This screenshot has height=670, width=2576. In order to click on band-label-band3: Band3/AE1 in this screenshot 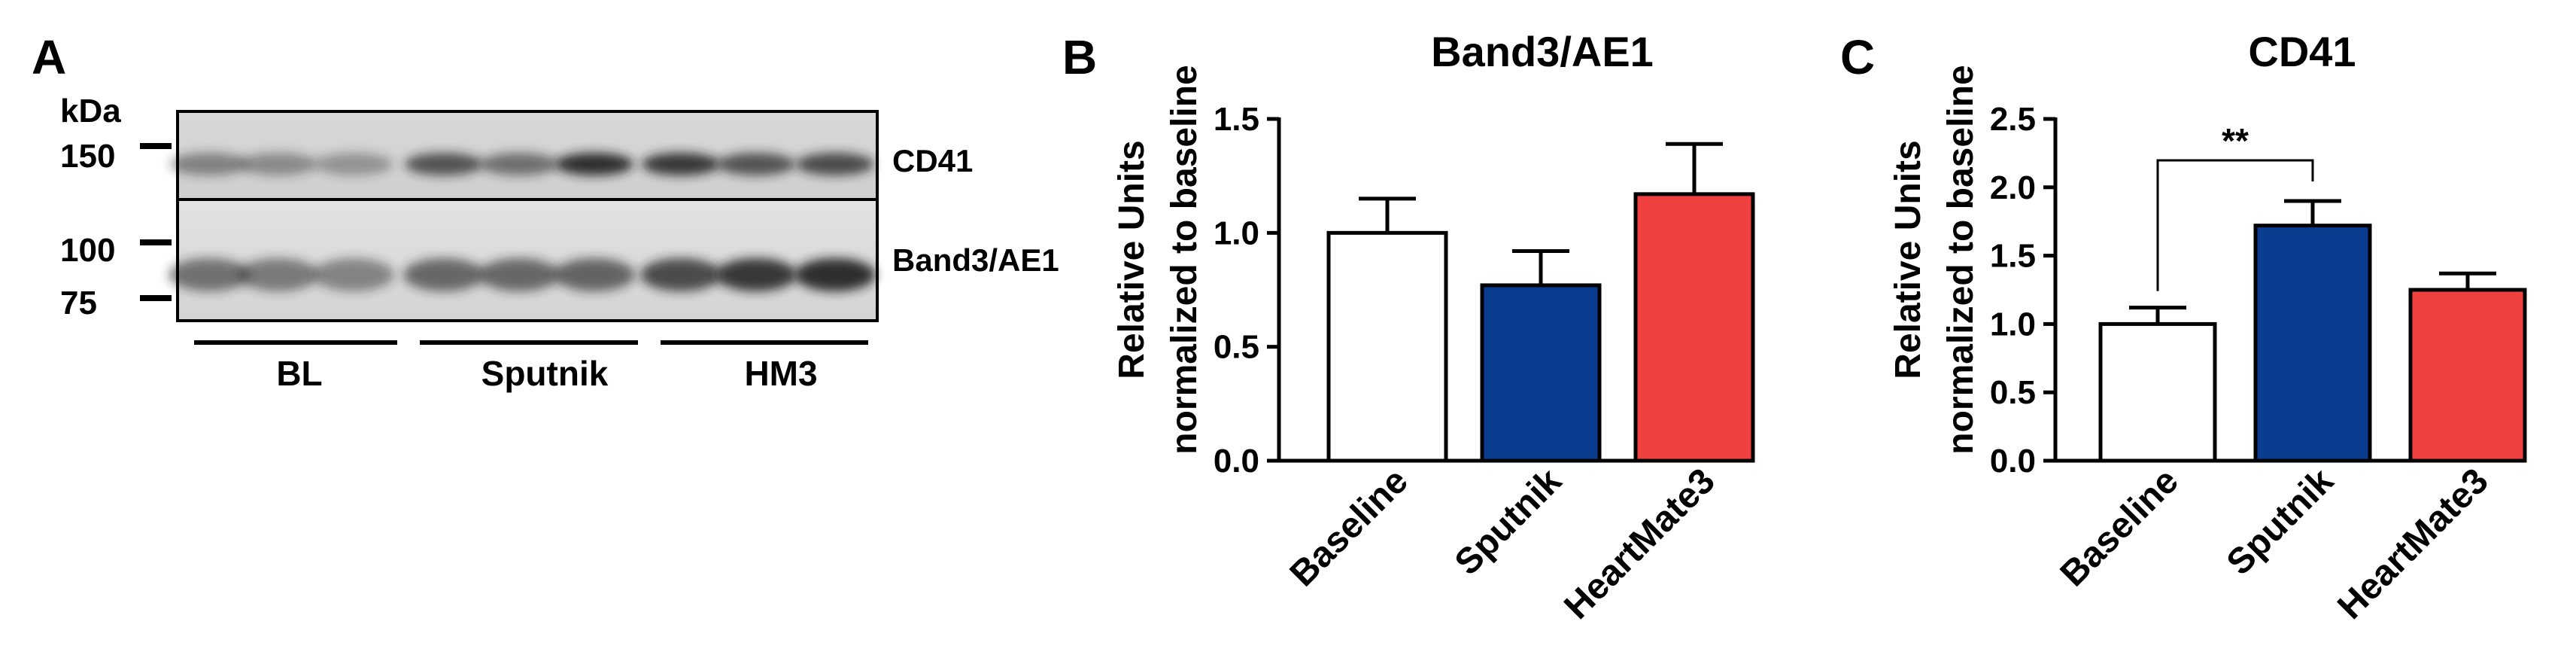, I will do `click(975, 260)`.